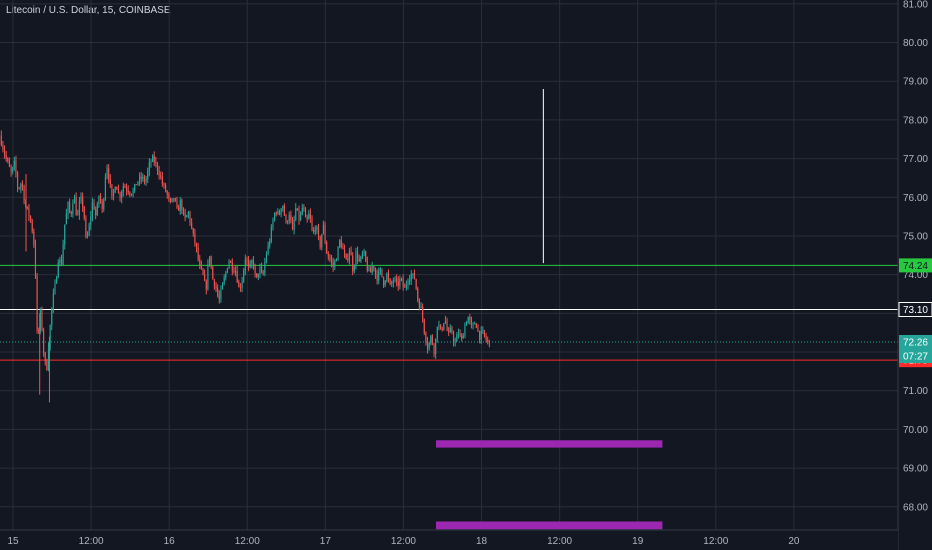 The width and height of the screenshot is (932, 550). I want to click on time-tick-label: 19, so click(638, 541).